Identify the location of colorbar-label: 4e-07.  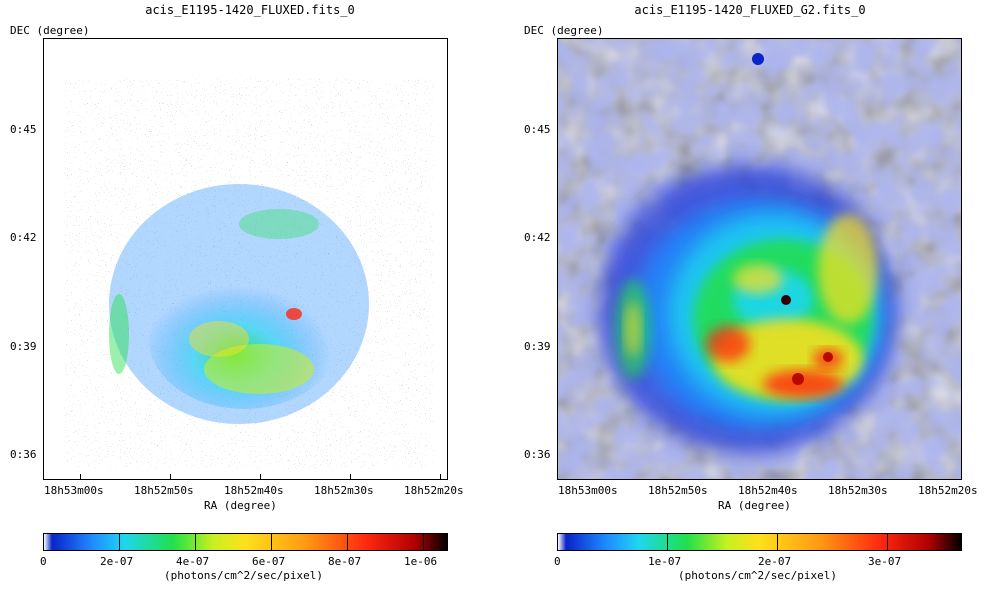
(193, 561).